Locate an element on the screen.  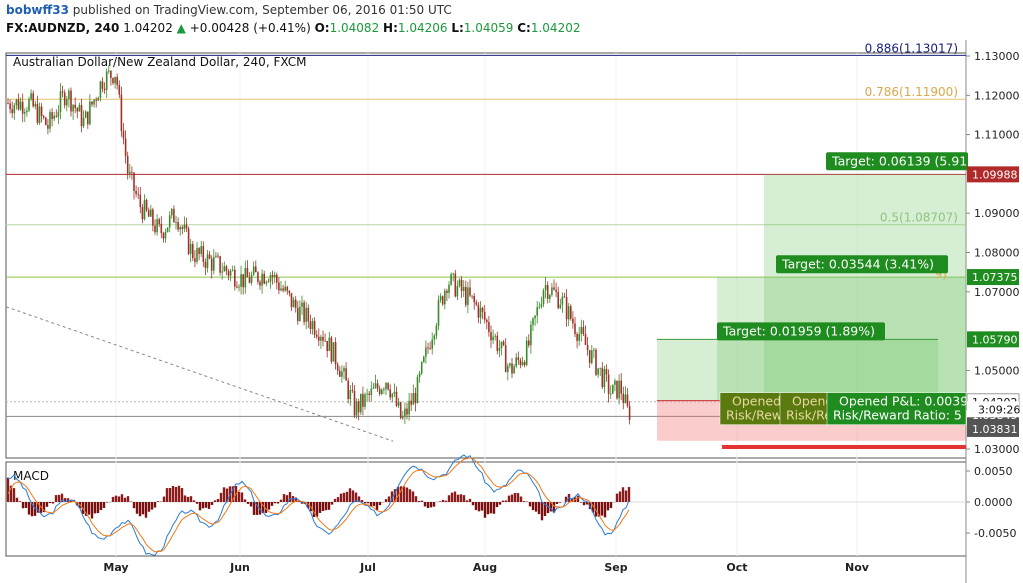
price-axis-badge-text: 1.03831 is located at coordinates (995, 429).